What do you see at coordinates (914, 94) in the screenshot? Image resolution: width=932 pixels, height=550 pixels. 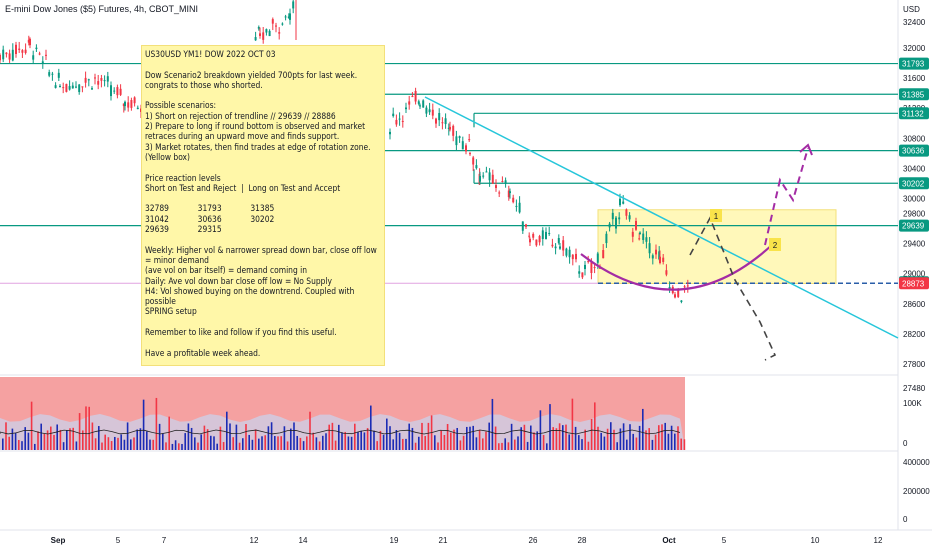 I see `price-tag: 31385` at bounding box center [914, 94].